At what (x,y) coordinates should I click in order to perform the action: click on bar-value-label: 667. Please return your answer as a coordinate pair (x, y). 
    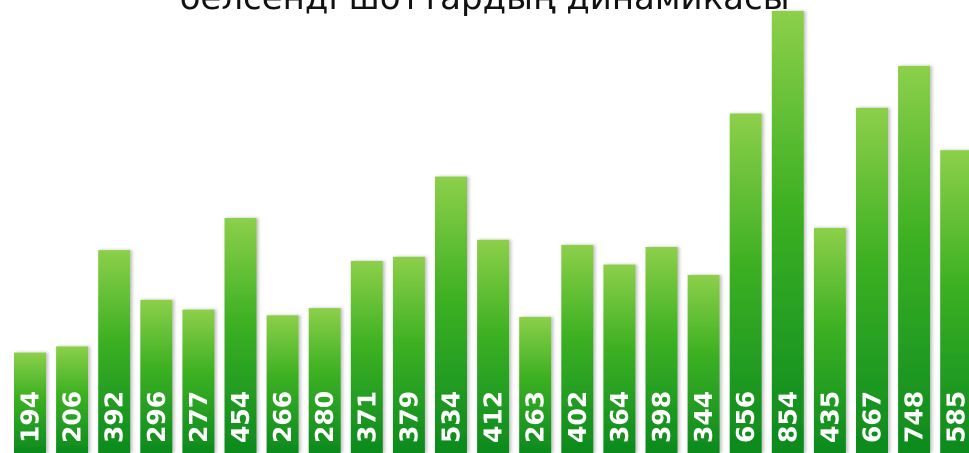
    Looking at the image, I should click on (872, 417).